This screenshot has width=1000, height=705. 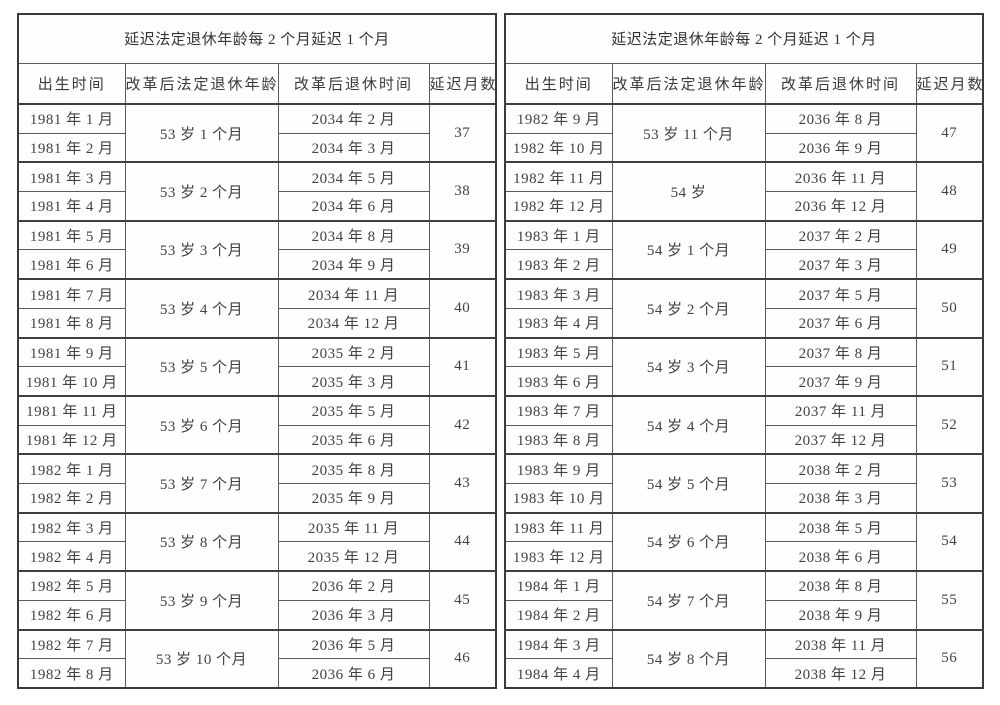 I want to click on birth-cell: 1981 年 10 月, so click(x=71, y=381).